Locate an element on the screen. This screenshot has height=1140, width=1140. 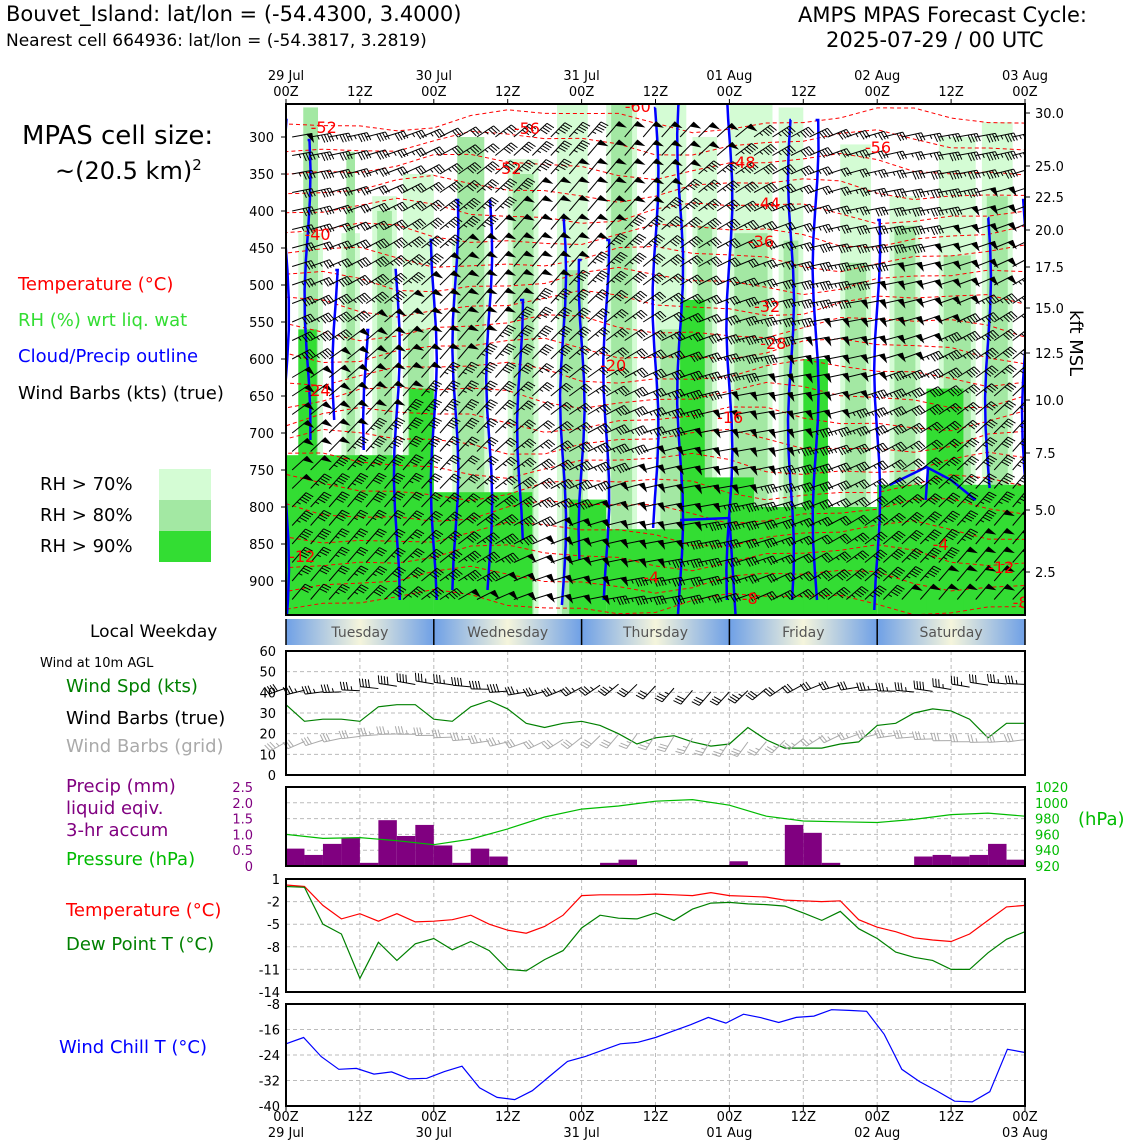
rh90-region is located at coordinates (307, 472).